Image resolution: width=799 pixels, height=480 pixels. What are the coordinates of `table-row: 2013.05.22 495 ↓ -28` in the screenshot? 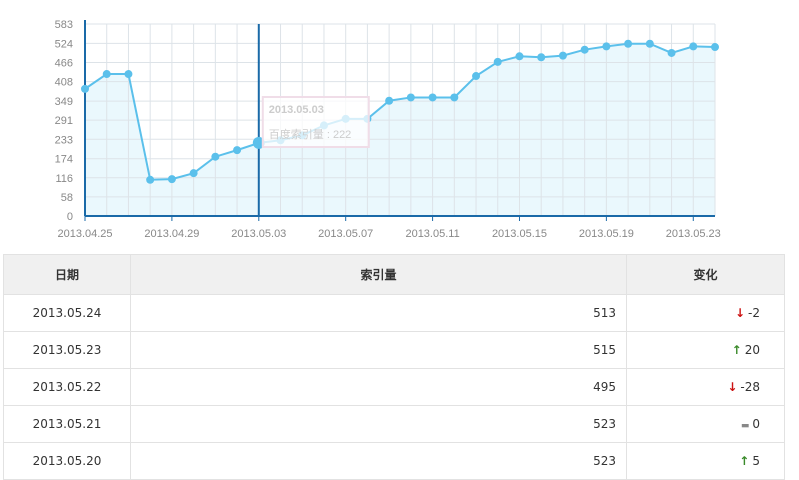 It's located at (394, 387).